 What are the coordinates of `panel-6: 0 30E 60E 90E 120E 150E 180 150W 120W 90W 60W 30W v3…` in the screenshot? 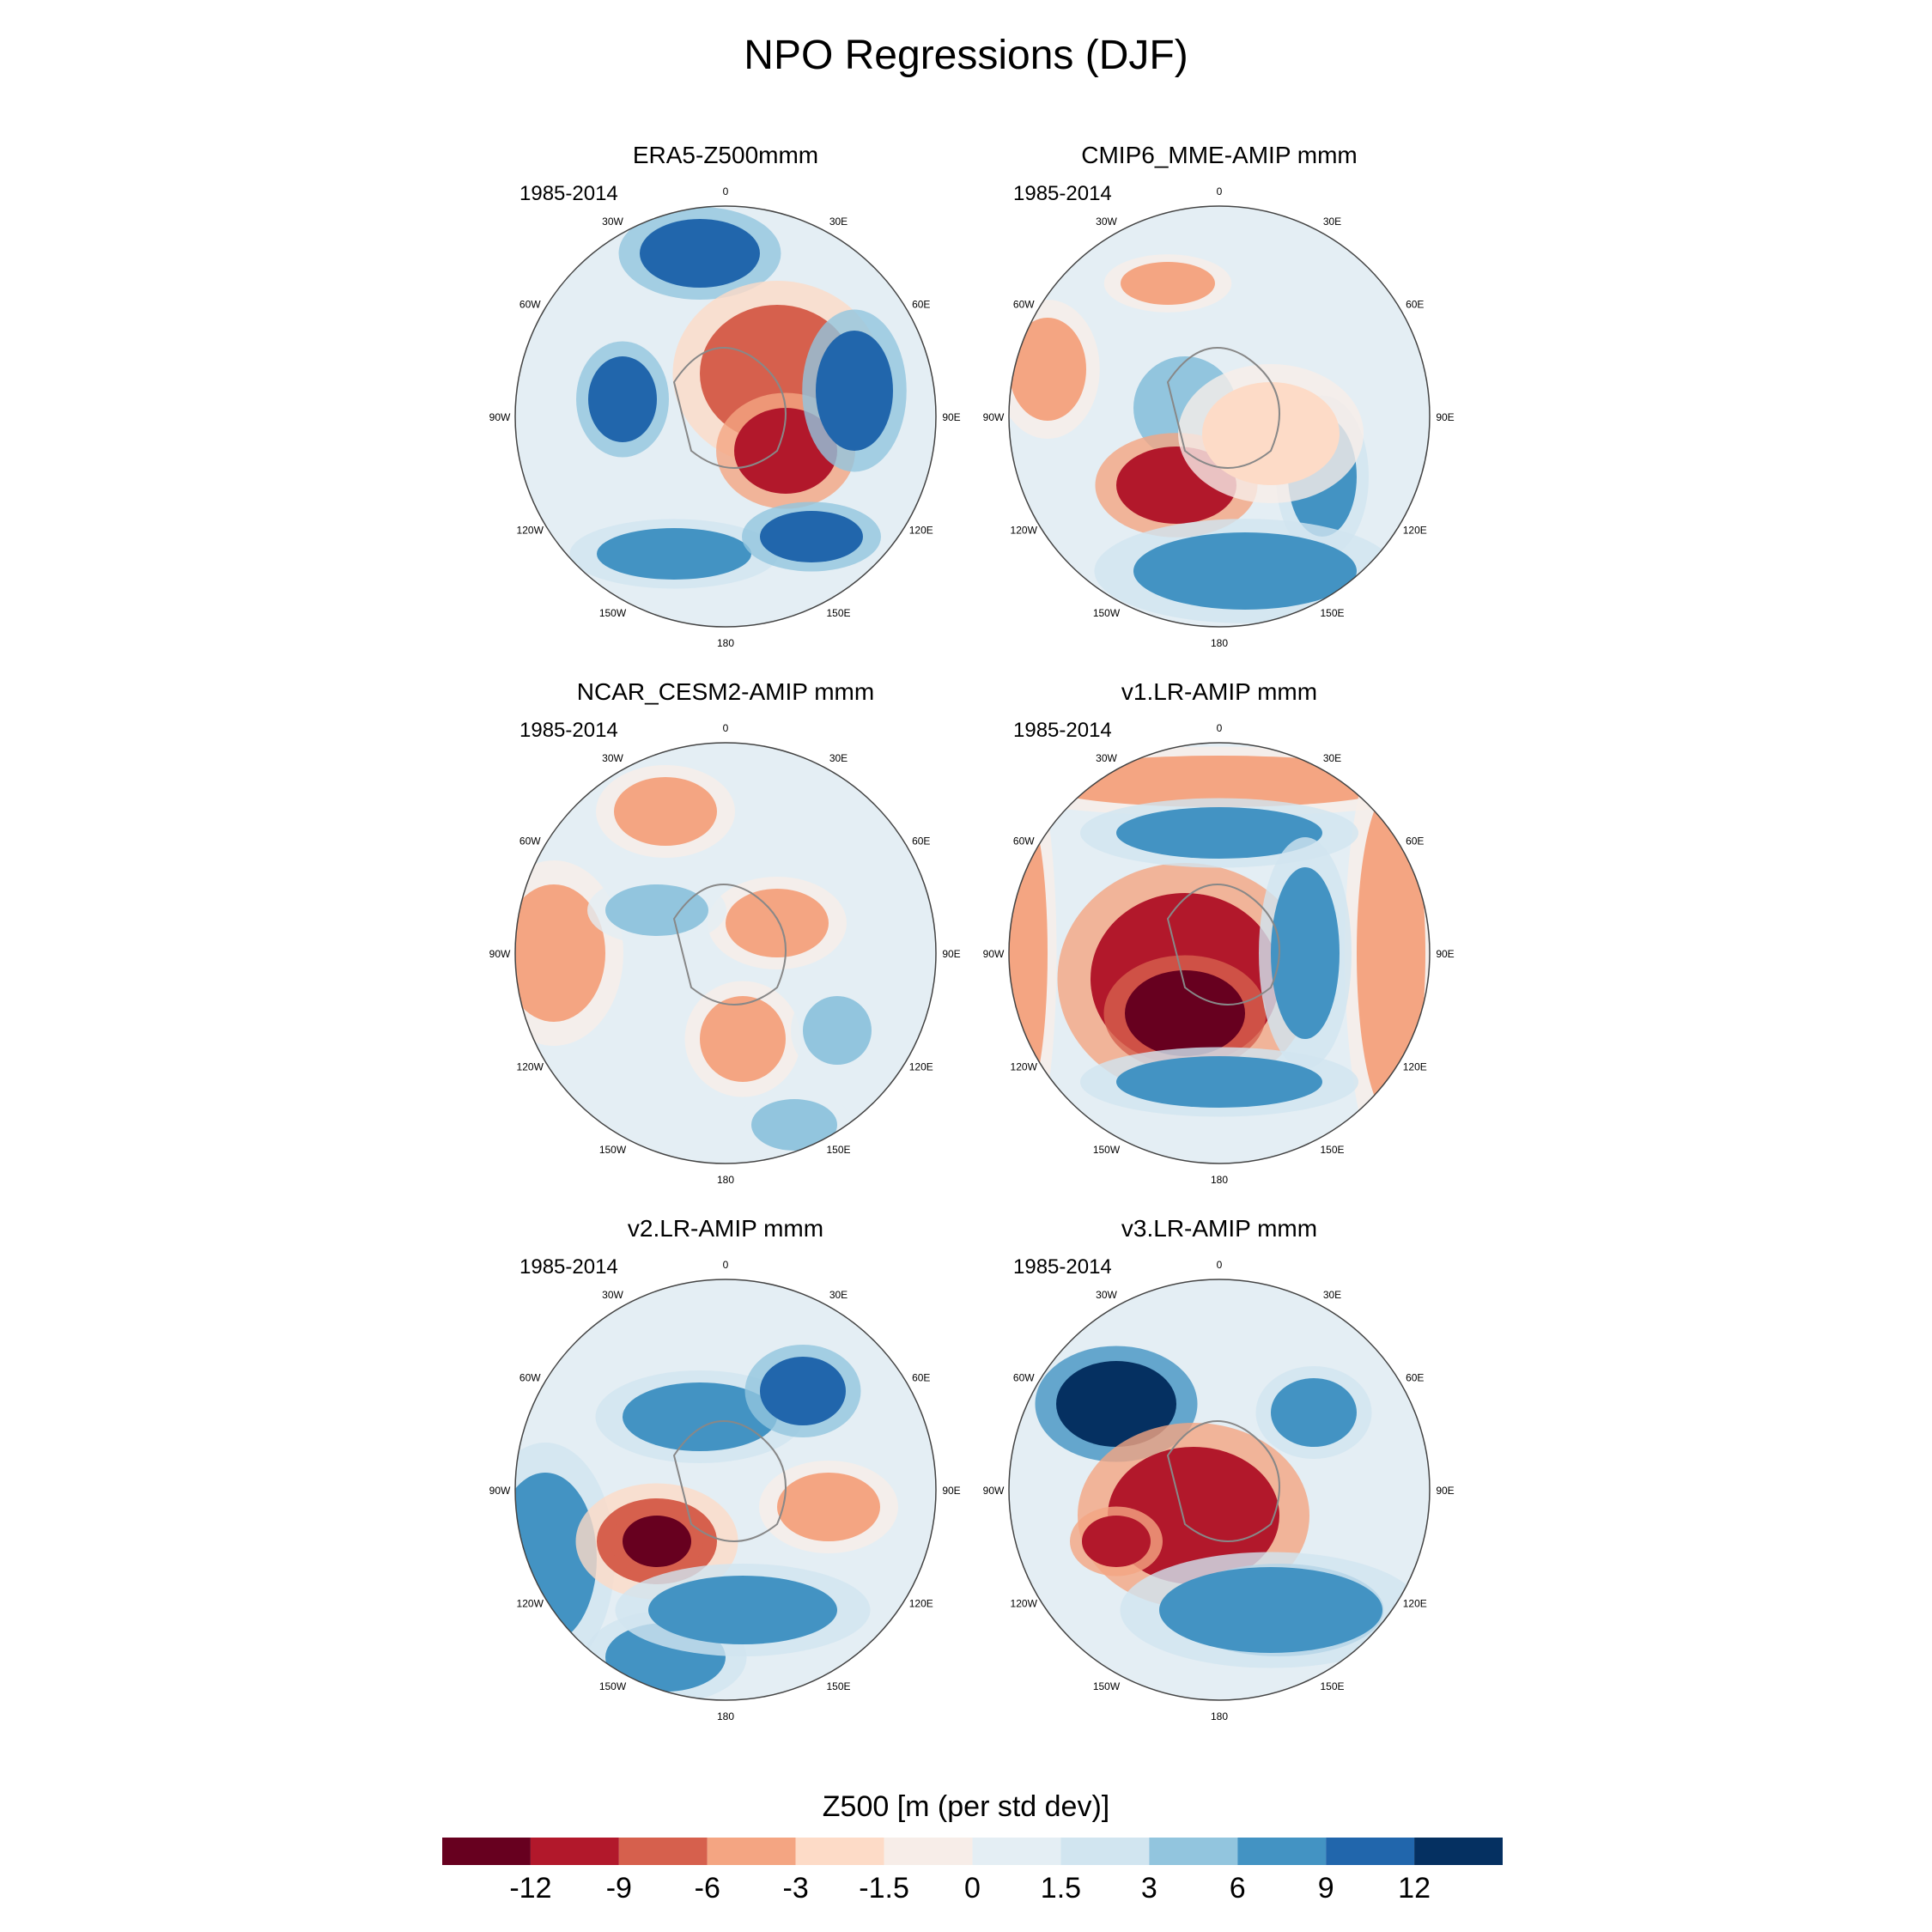 It's located at (1219, 1469).